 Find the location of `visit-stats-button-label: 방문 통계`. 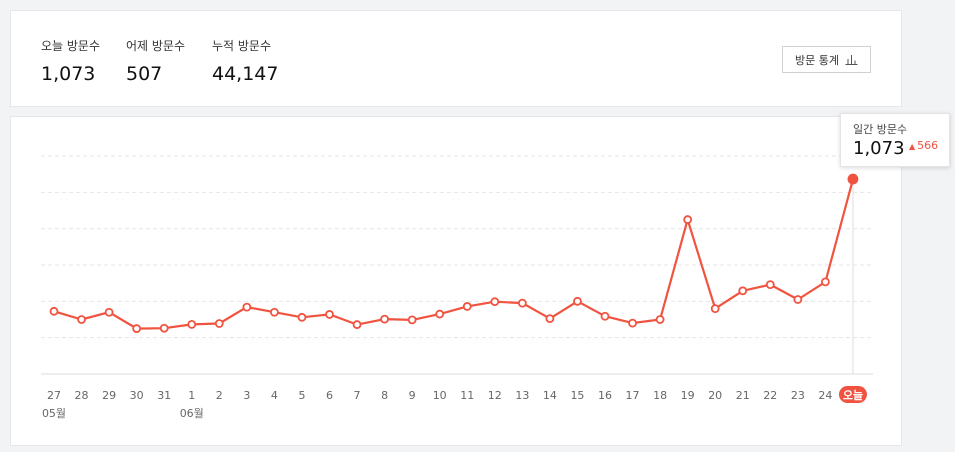

visit-stats-button-label: 방문 통계 is located at coordinates (817, 60).